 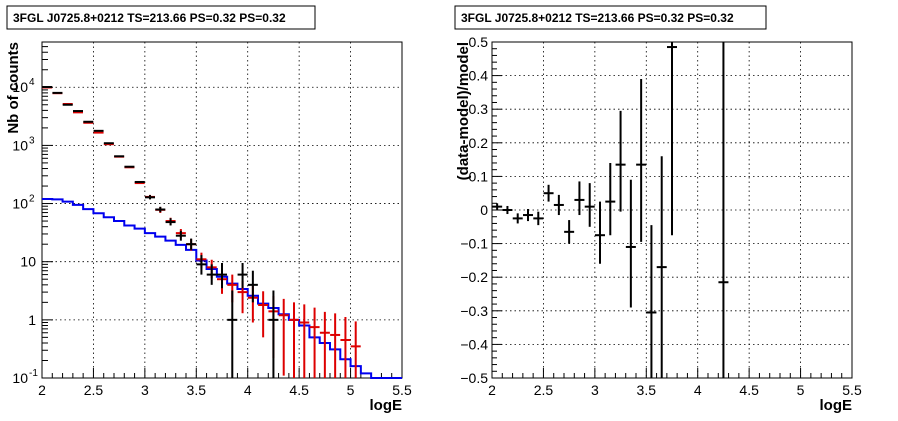 What do you see at coordinates (479, 176) in the screenshot?
I see `y-tick-label: 0.1` at bounding box center [479, 176].